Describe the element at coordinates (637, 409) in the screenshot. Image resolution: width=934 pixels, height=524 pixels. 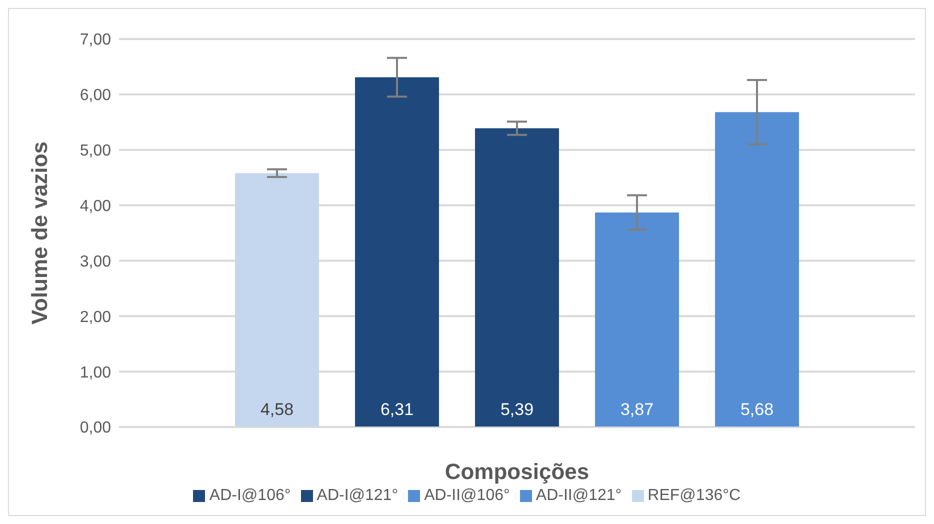
I see `data-label: 3,87` at that location.